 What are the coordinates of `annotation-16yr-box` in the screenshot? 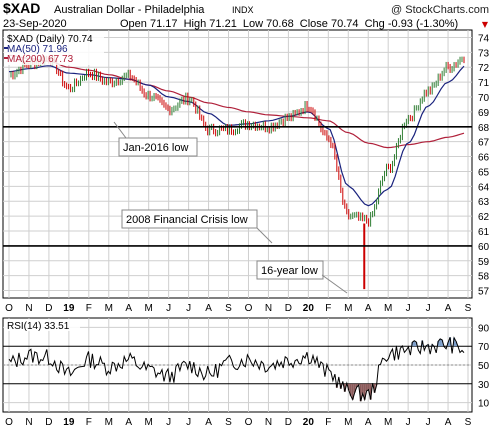 It's located at (290, 270).